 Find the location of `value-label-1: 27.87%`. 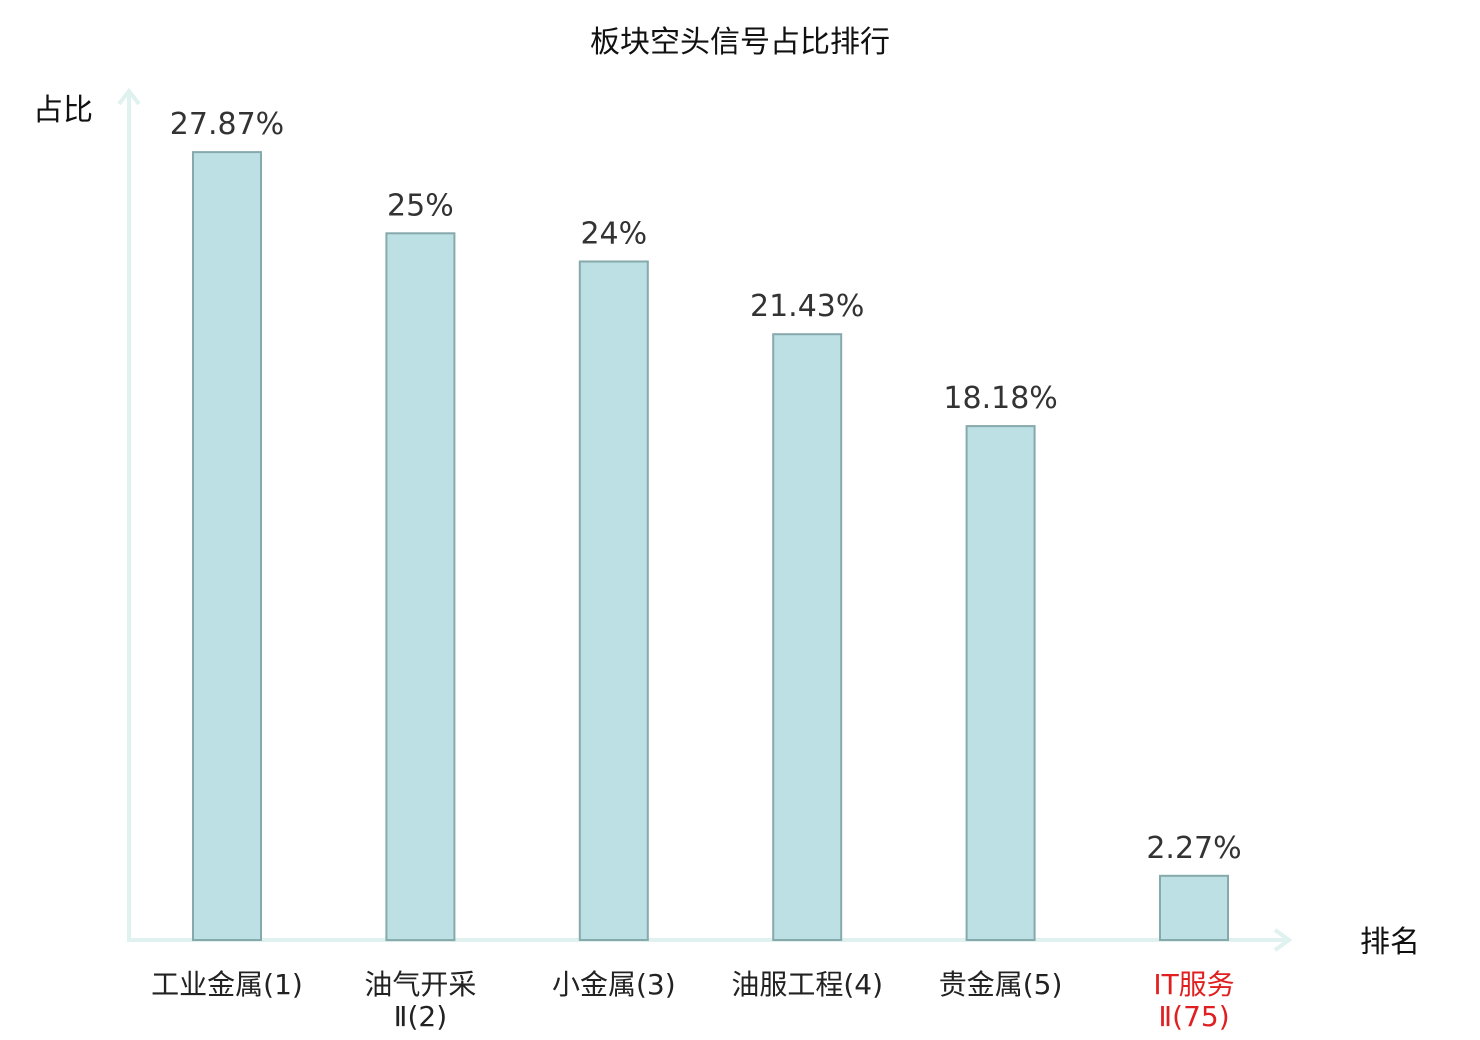

value-label-1: 27.87% is located at coordinates (227, 124).